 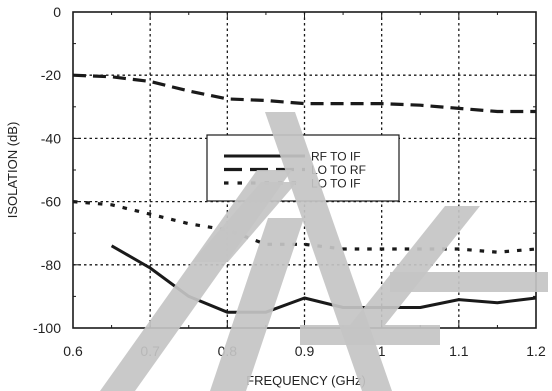 I want to click on legend-label: RF TO IF, so click(x=336, y=157).